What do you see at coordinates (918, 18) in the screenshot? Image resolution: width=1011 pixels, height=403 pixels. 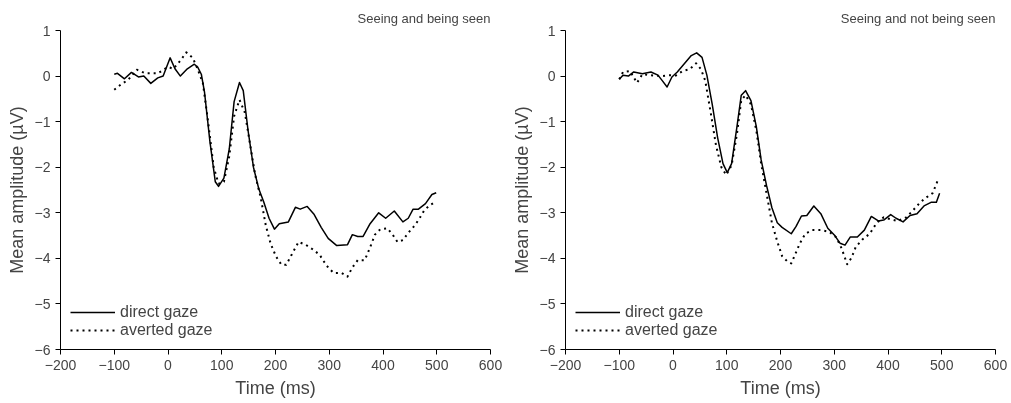 I see `chart-title: Seeing and not being seen` at bounding box center [918, 18].